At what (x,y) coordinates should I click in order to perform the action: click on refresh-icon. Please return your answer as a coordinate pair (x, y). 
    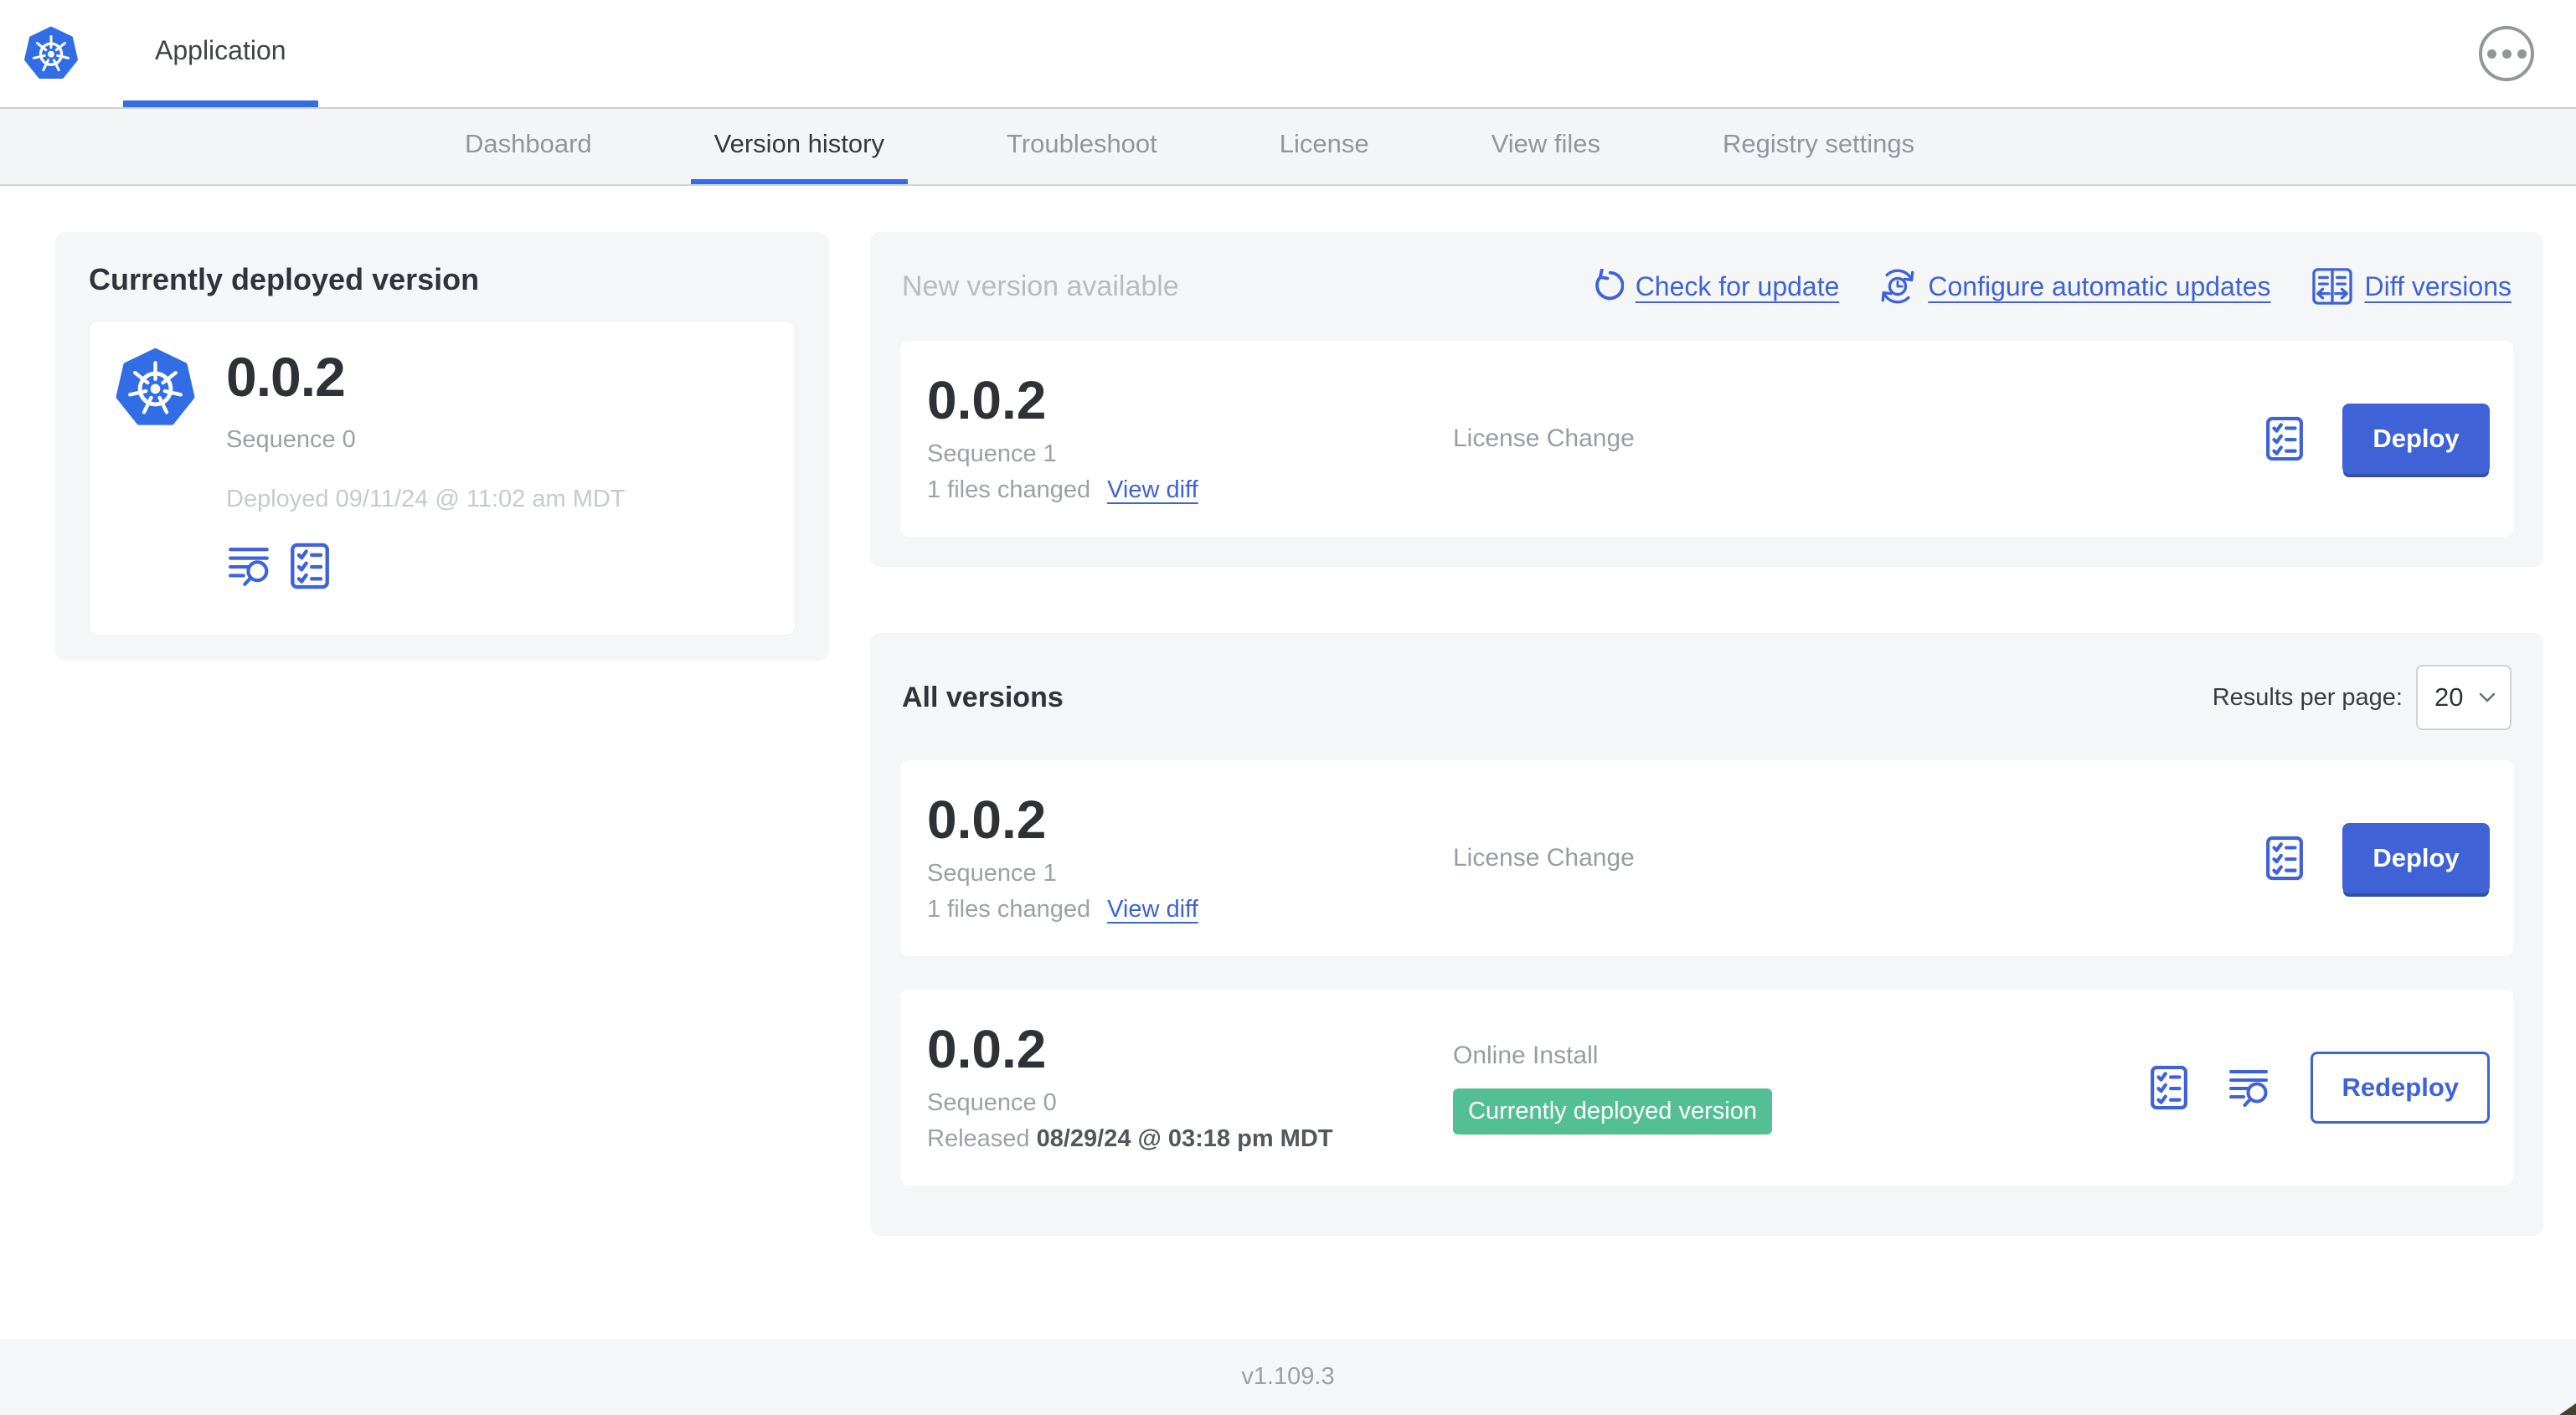
    Looking at the image, I should click on (1609, 285).